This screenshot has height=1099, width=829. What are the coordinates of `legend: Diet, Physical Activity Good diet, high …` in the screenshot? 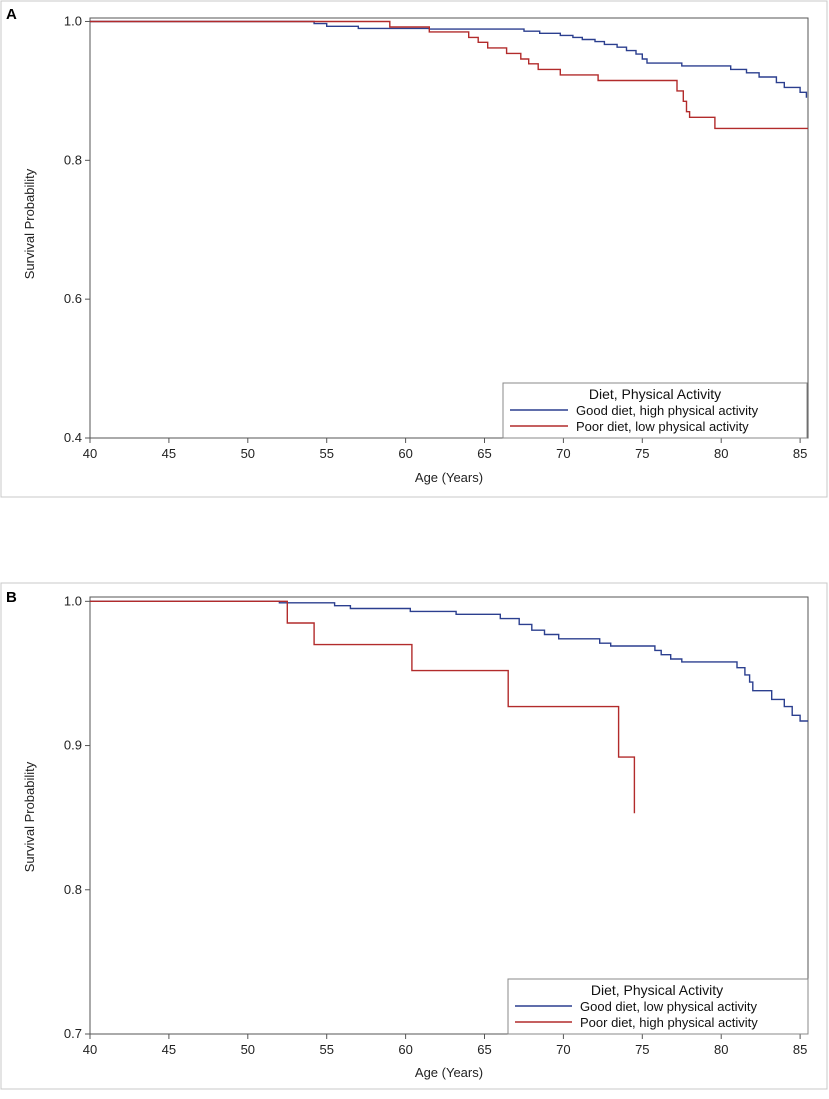 It's located at (655, 410).